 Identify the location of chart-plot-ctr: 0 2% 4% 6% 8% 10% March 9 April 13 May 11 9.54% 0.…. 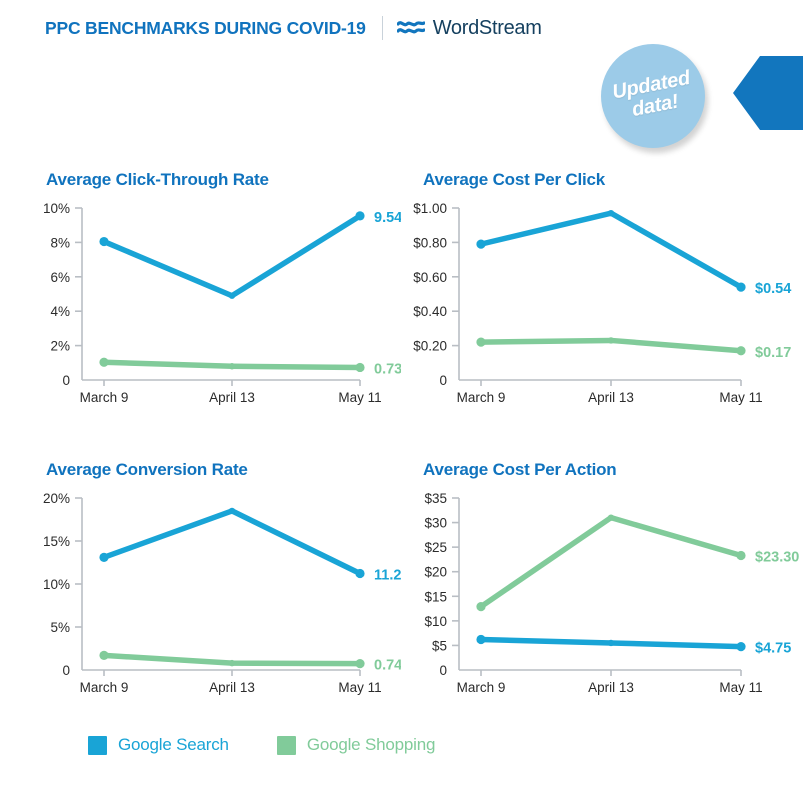
(222, 303).